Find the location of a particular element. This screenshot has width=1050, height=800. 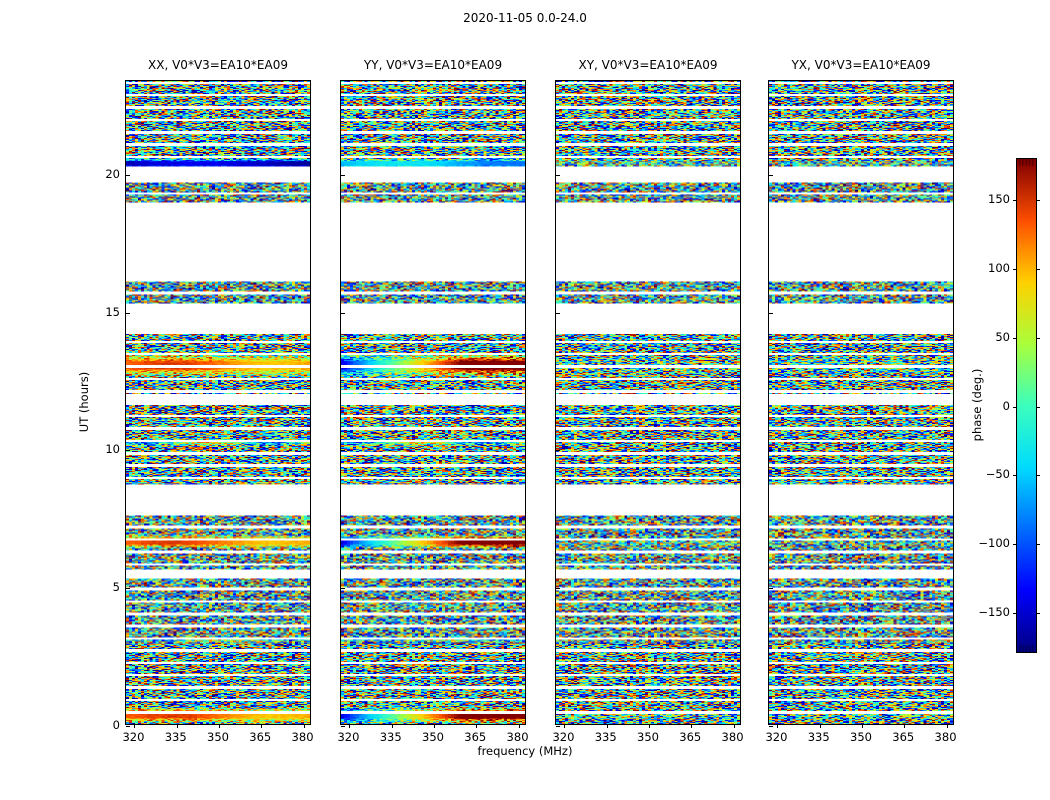

x-axis-label: frequency (MHz) is located at coordinates (525, 751).